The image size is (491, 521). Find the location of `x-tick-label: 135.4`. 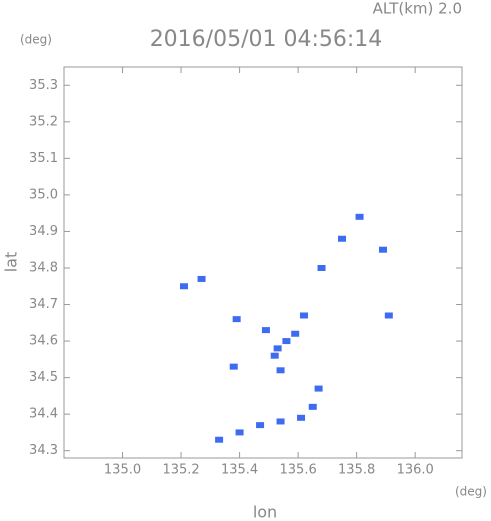

x-tick-label: 135.4 is located at coordinates (239, 470).